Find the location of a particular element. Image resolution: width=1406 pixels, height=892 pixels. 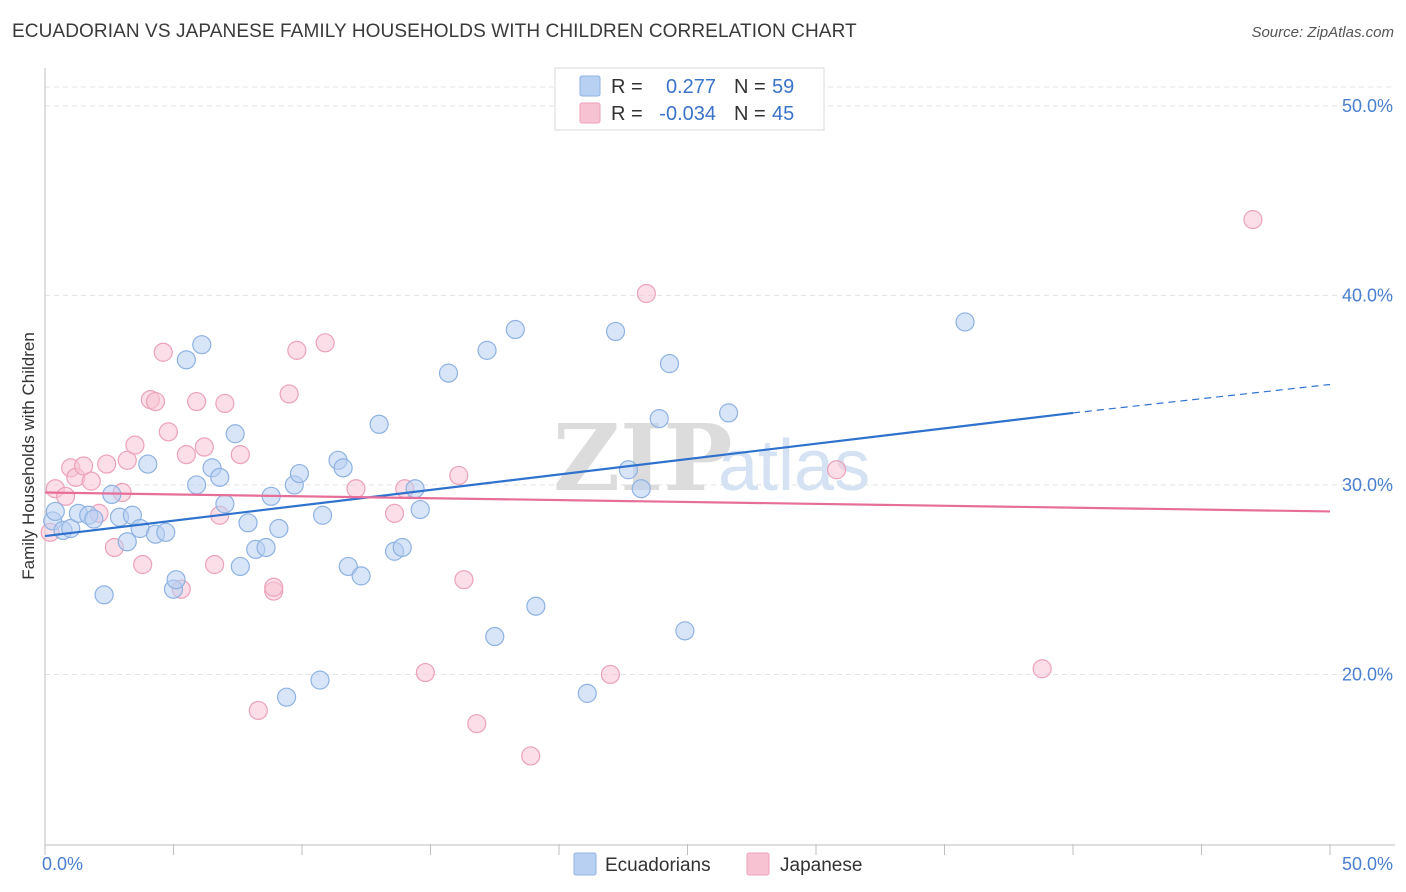

watermark: ZIP atlas is located at coordinates (711, 458).